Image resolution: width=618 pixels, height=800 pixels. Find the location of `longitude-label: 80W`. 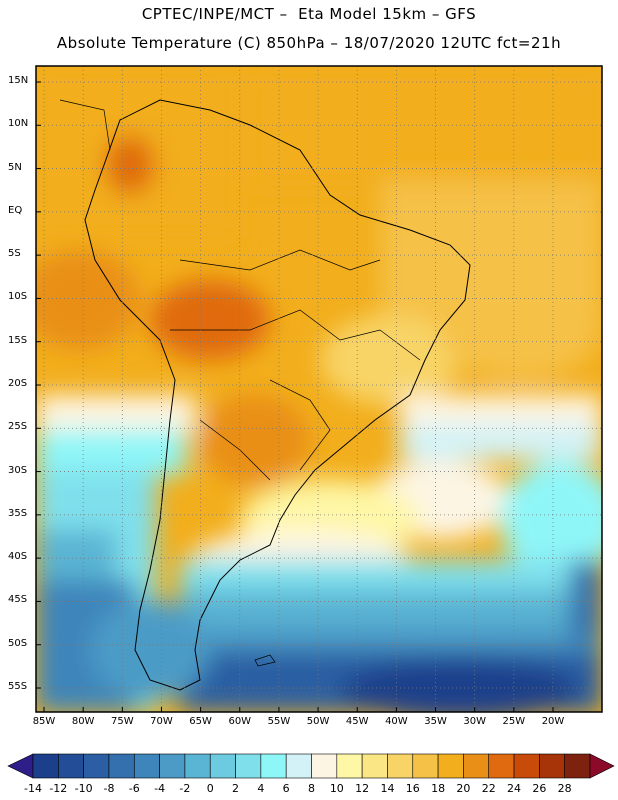

longitude-label: 80W is located at coordinates (83, 721).